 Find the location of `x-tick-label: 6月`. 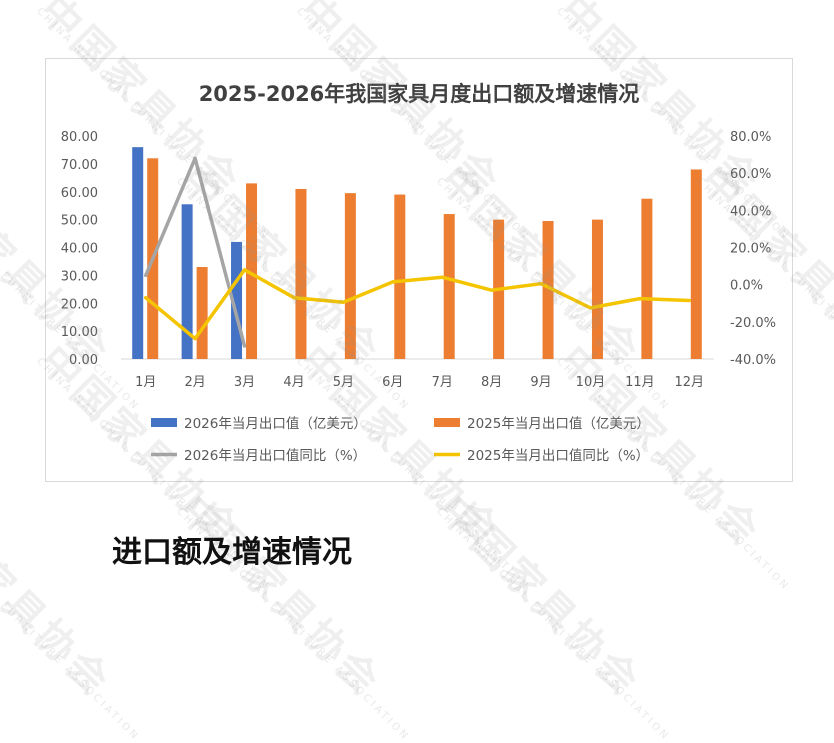

x-tick-label: 6月 is located at coordinates (392, 382).